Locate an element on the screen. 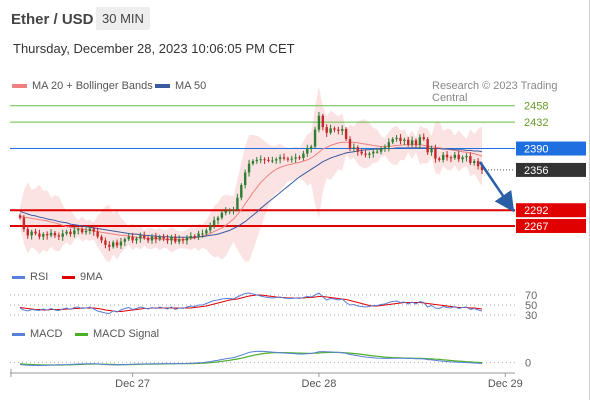 The width and height of the screenshot is (590, 400). interval-button: 30 MIN is located at coordinates (123, 18).